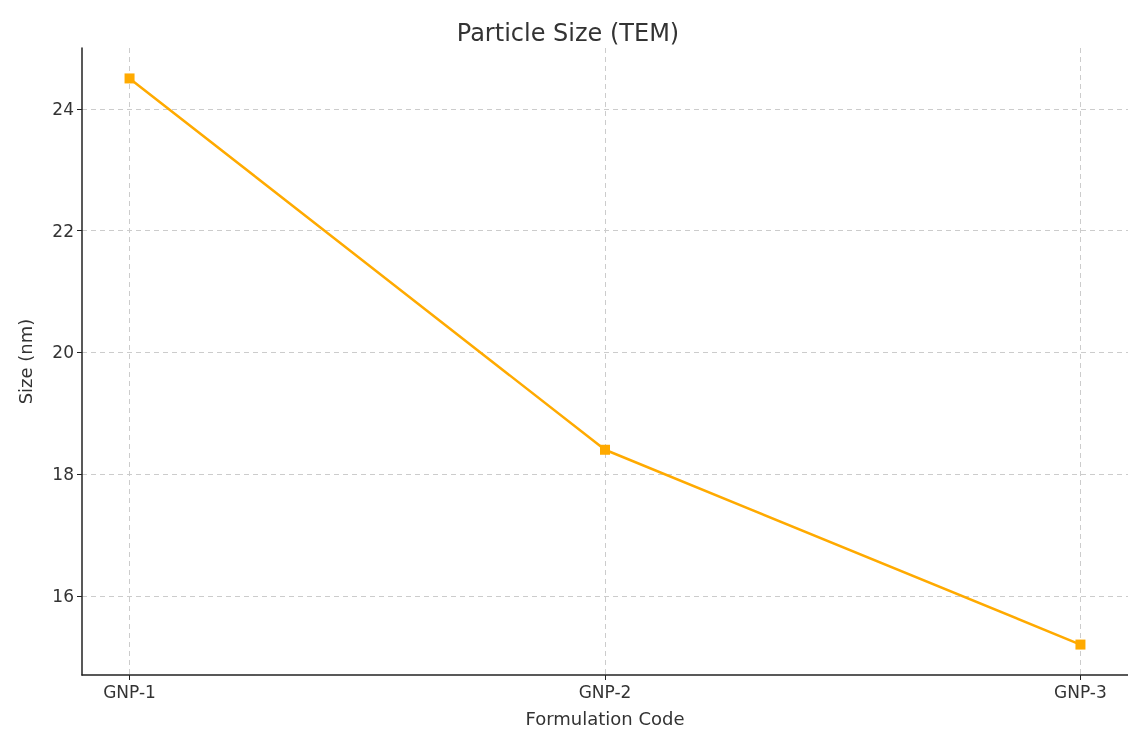 Image resolution: width=1136 pixels, height=740 pixels. What do you see at coordinates (63, 352) in the screenshot?
I see `y-tick-label: 20` at bounding box center [63, 352].